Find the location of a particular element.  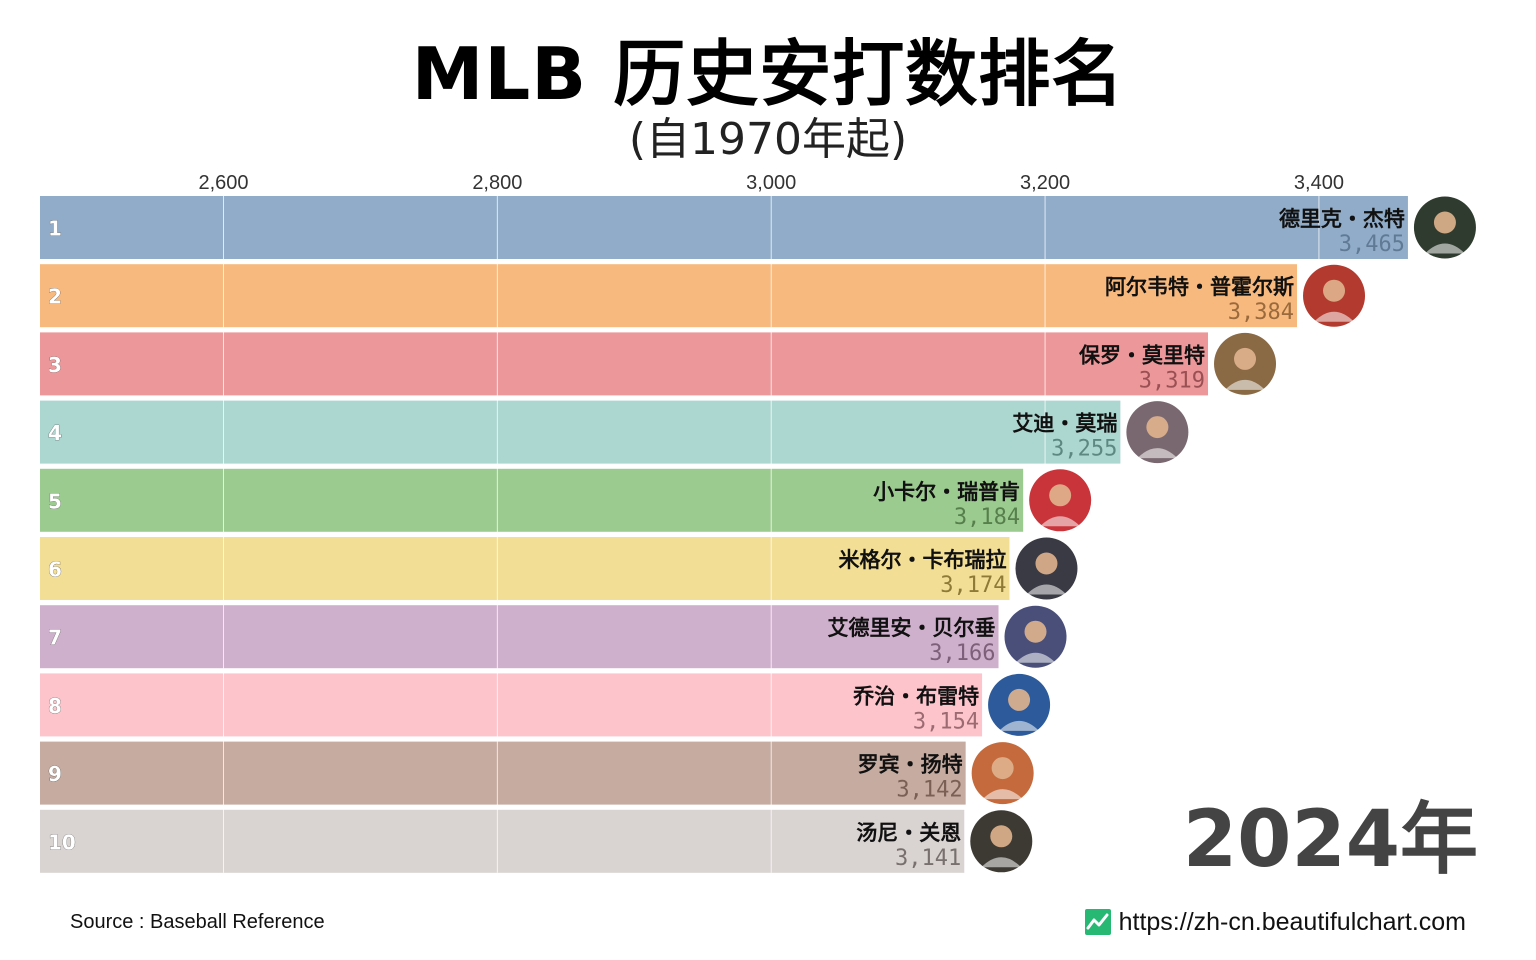

year-label: 2024年 is located at coordinates (1330, 840).